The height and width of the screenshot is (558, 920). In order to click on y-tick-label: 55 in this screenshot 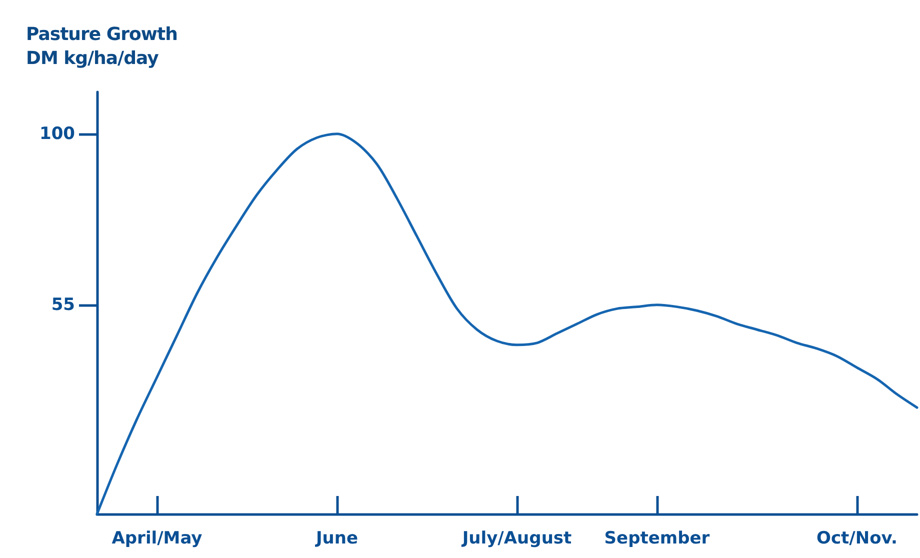, I will do `click(63, 304)`.